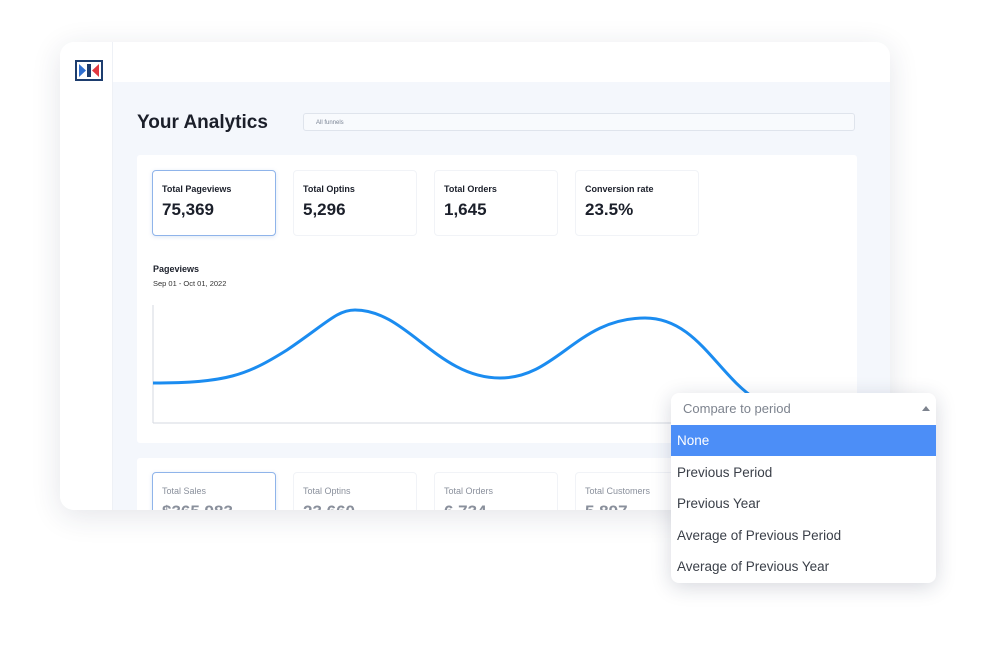 This screenshot has height=650, width=1000. What do you see at coordinates (190, 283) in the screenshot?
I see `chart-date-range: Sep 01 - Oct 01, 2022` at bounding box center [190, 283].